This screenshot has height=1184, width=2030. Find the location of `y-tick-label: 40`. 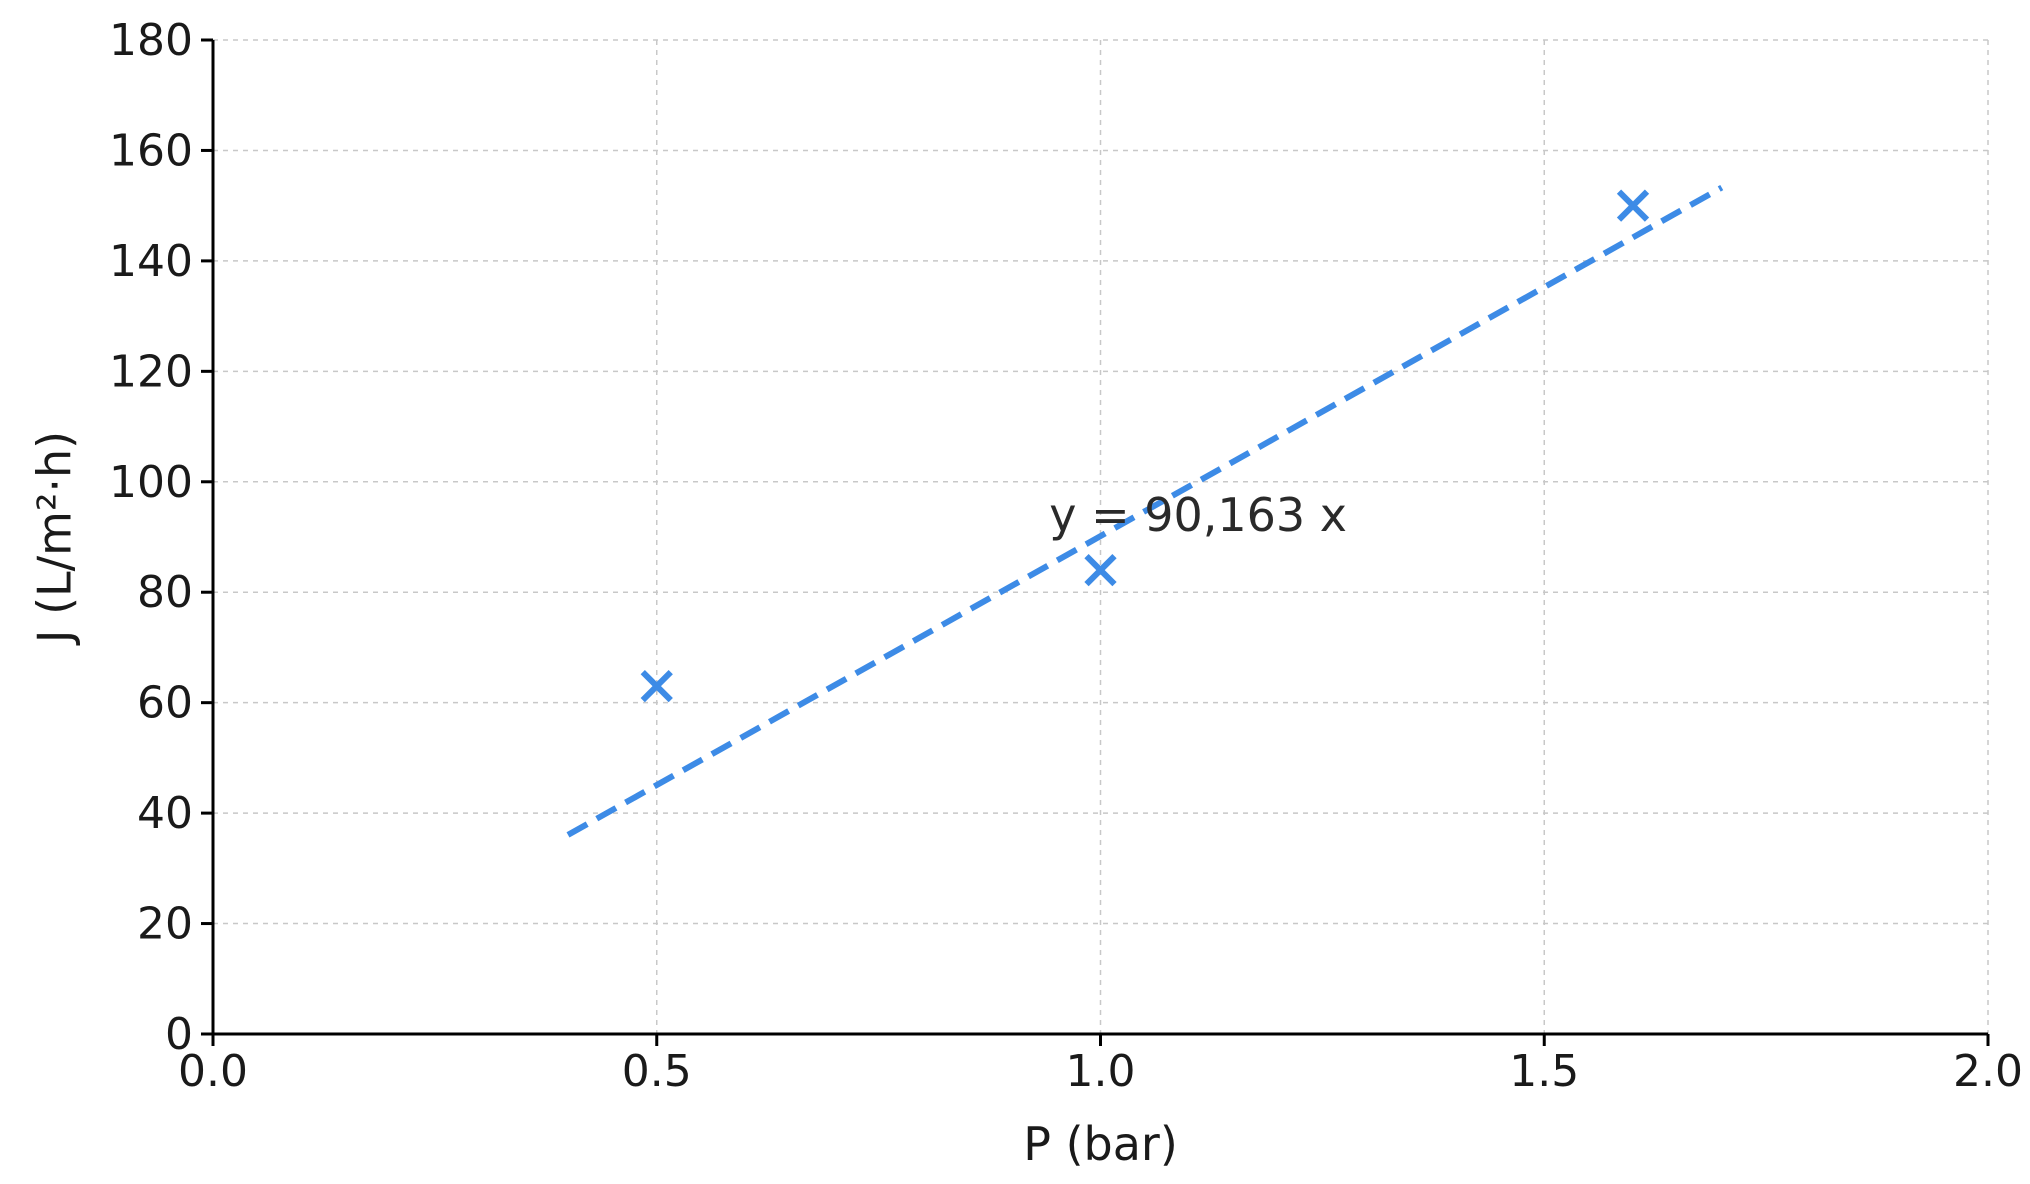

y-tick-label: 40 is located at coordinates (165, 813).